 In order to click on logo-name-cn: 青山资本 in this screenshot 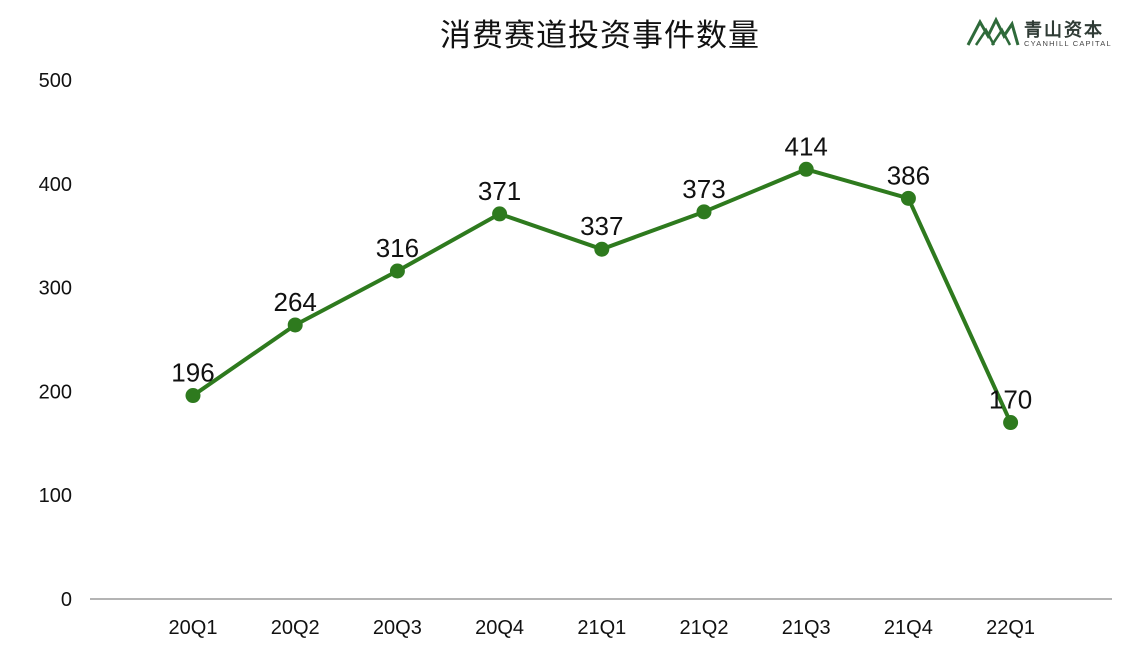, I will do `click(1064, 30)`.